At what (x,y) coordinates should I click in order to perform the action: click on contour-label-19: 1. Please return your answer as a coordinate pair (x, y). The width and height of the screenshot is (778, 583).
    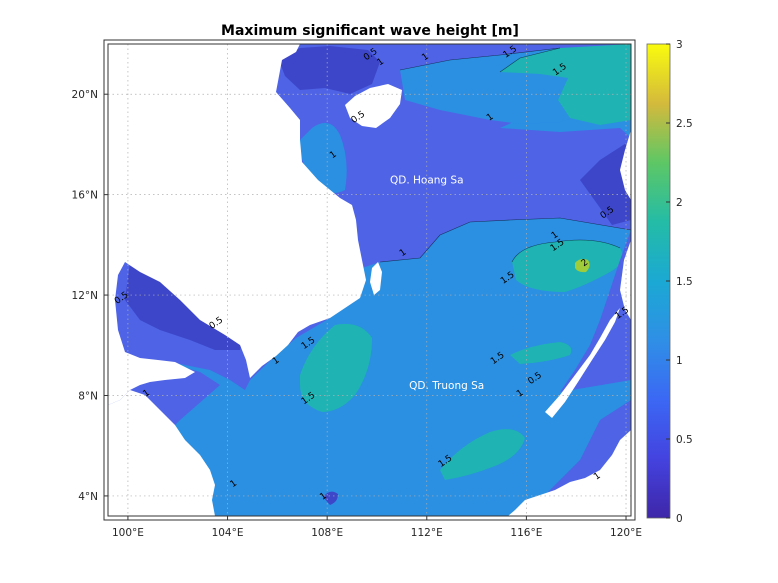
    Looking at the image, I should click on (520, 393).